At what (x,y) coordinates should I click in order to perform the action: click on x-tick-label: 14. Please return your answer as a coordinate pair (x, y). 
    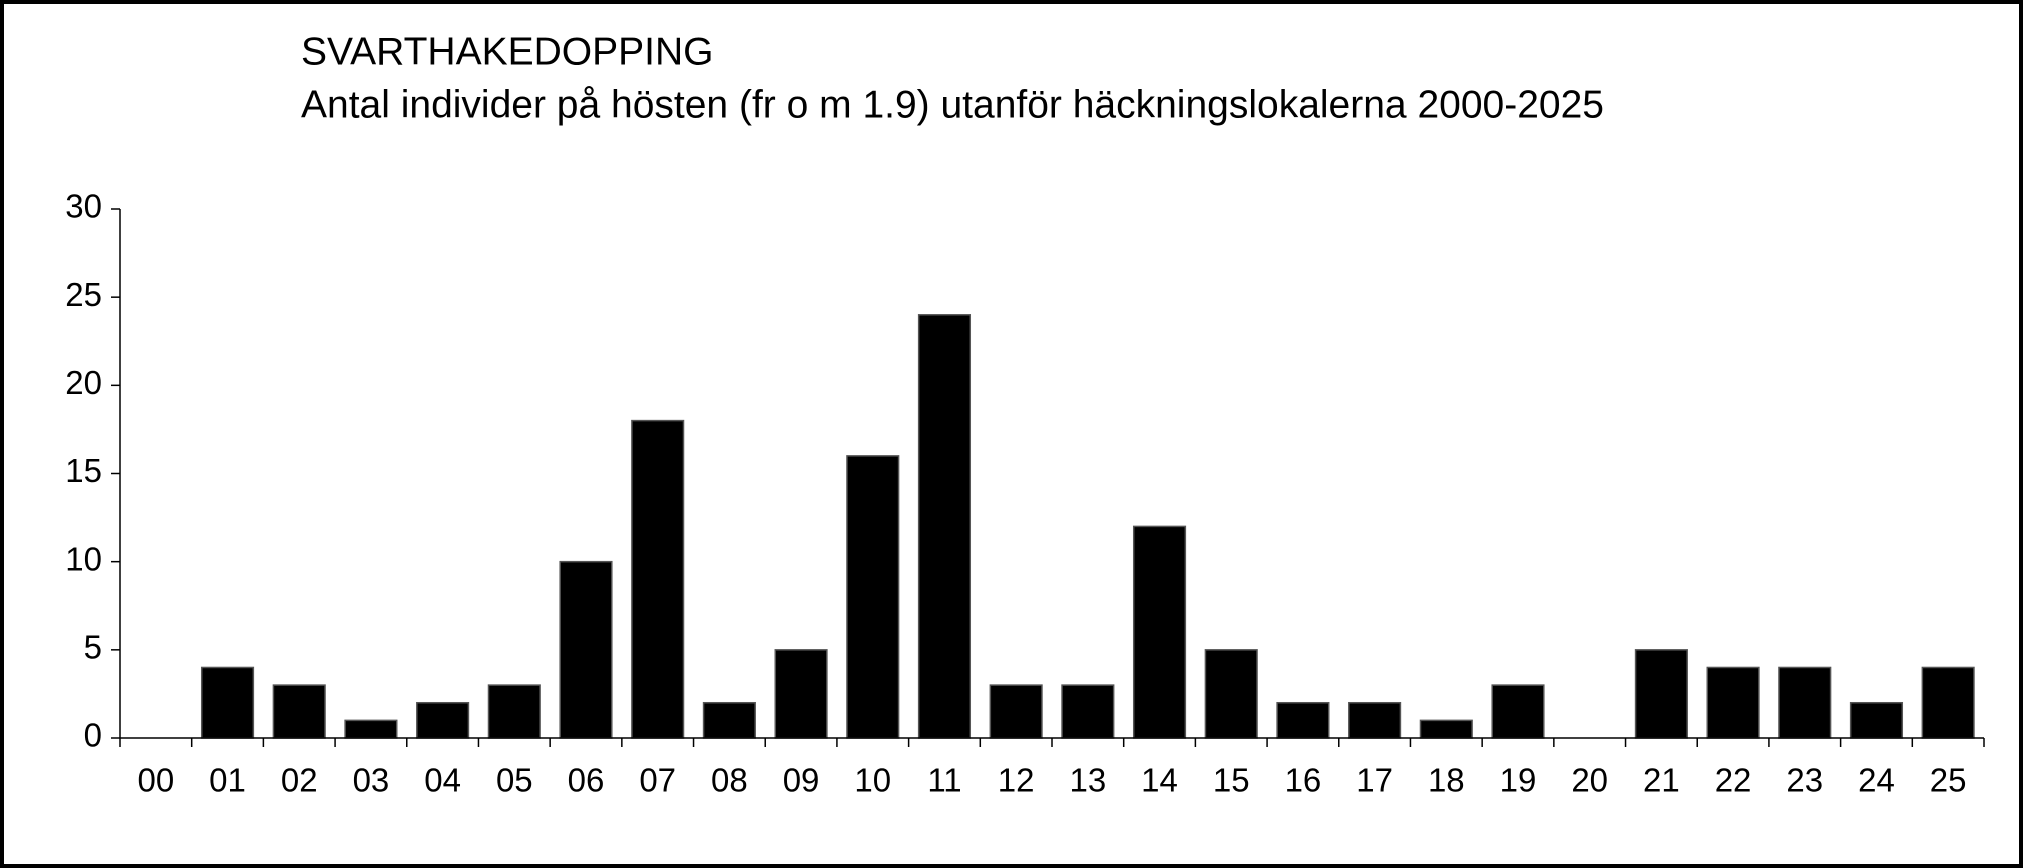
    Looking at the image, I should click on (1159, 780).